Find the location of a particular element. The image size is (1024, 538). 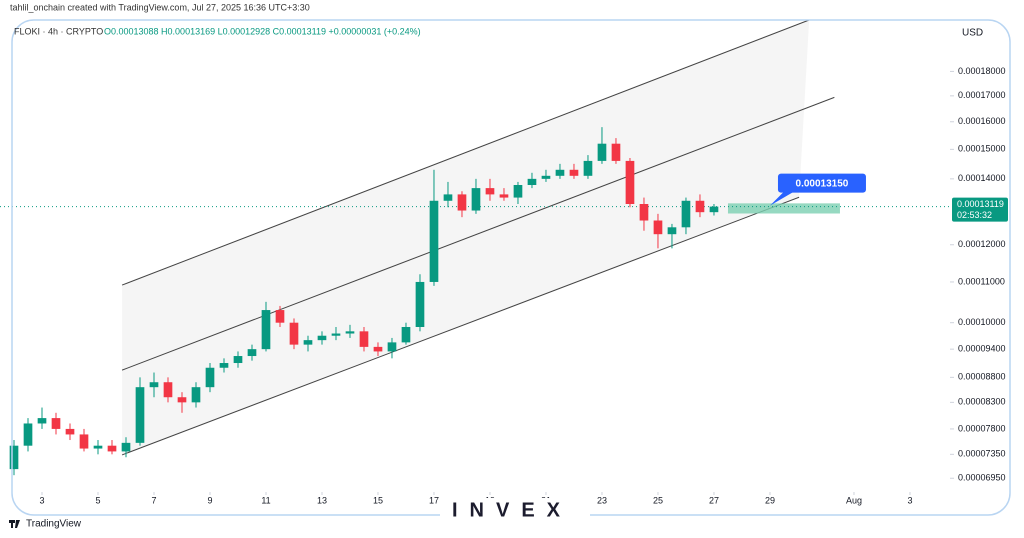

x-tick-label: 11 is located at coordinates (265, 500).